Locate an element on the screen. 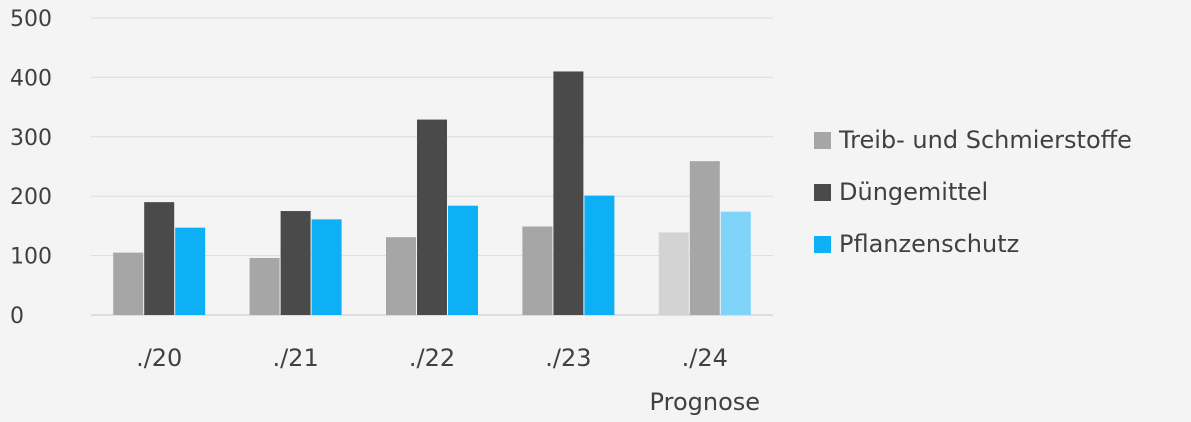 The image size is (1191, 422). legend-item-treibstoffe: Treib- und Schmierstoffe is located at coordinates (973, 140).